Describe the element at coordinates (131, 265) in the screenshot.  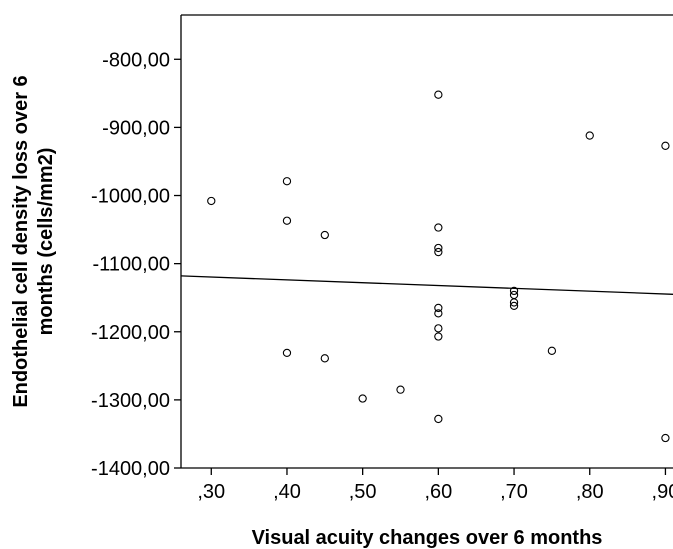
I see `y-tick-label: -1100,00` at that location.